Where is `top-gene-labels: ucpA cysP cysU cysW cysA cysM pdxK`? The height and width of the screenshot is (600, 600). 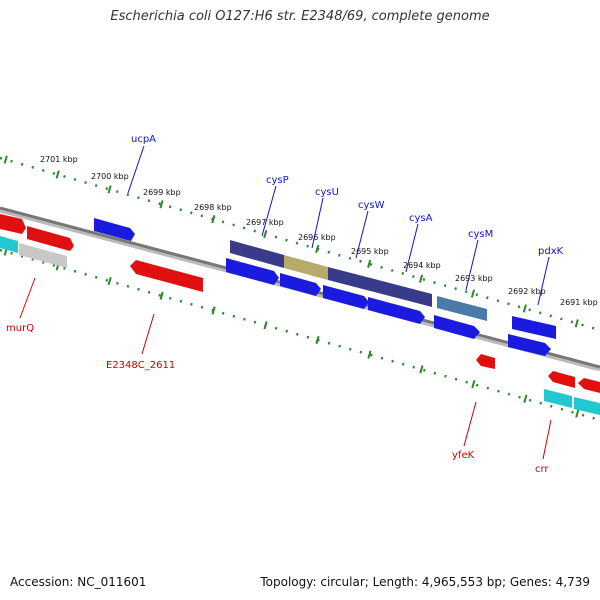
top-gene-labels: ucpA cysP cysU cysW cysA cysM pdxK is located at coordinates (347, 195).